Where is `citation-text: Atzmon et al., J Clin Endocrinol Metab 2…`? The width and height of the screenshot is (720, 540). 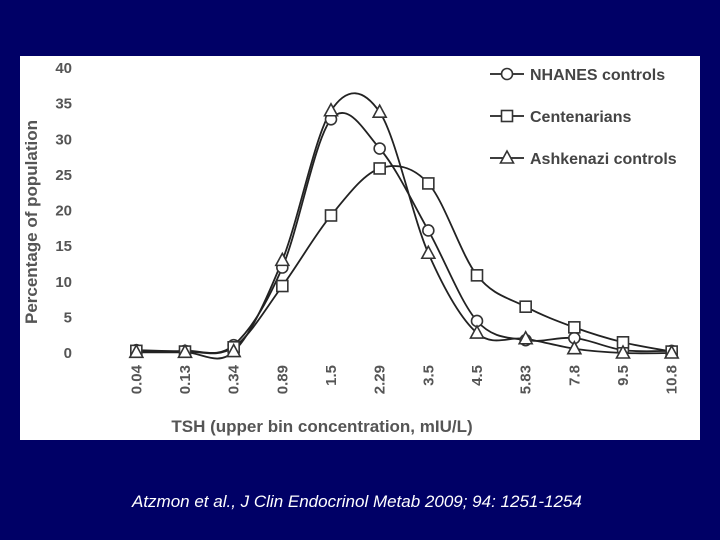 citation-text: Atzmon et al., J Clin Endocrinol Metab 2… is located at coordinates (357, 501).